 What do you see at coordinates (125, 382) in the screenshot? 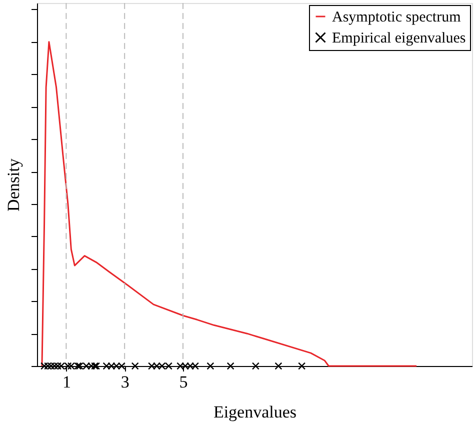
I see `x-tick-label: 3` at bounding box center [125, 382].